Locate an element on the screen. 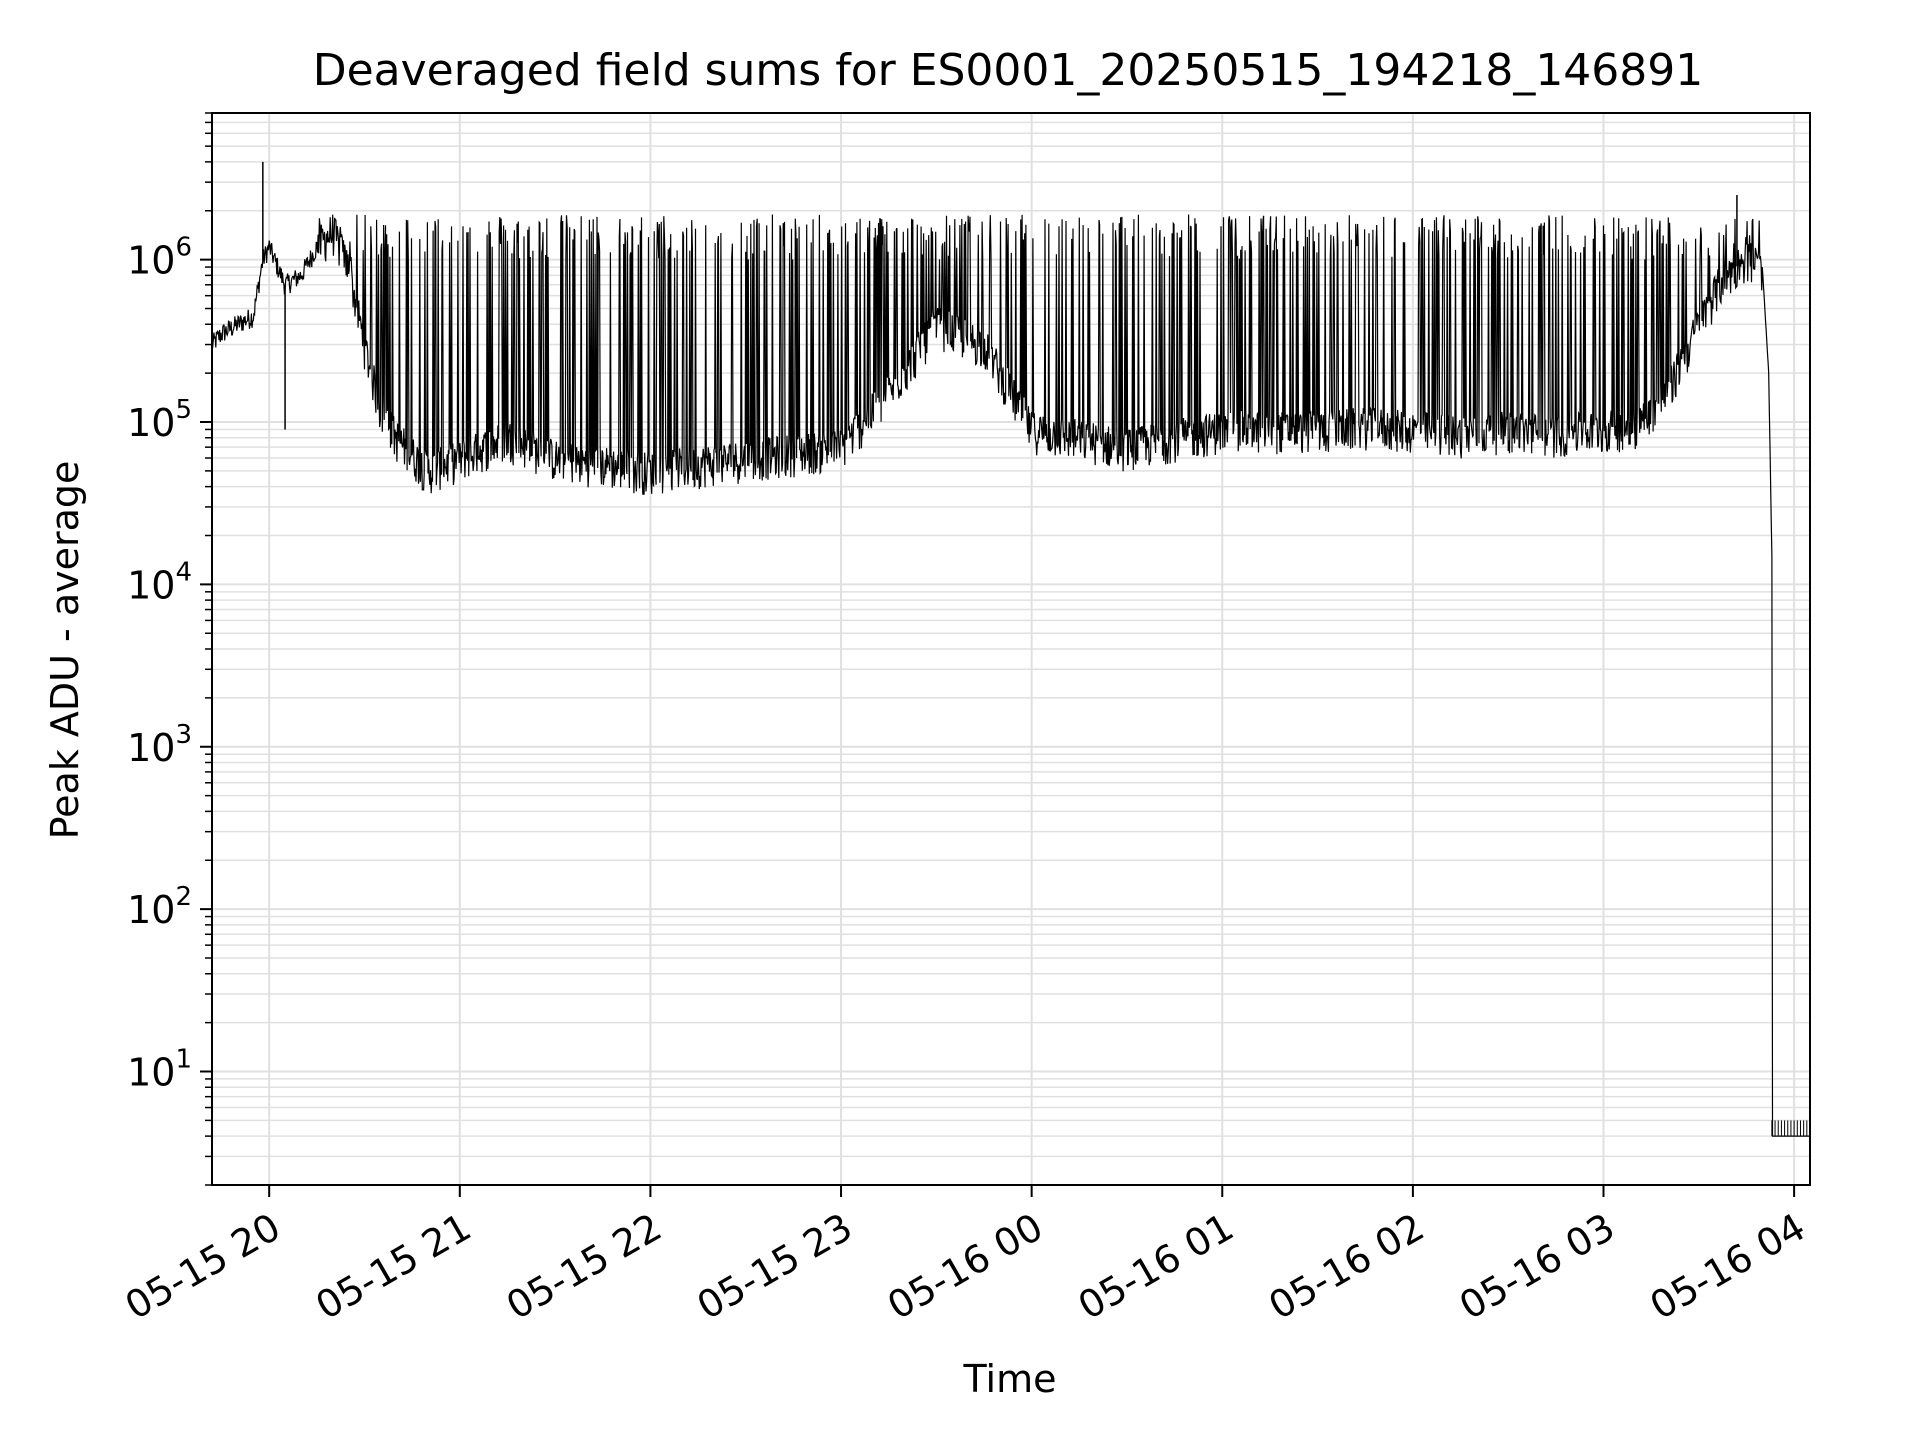 This screenshot has height=1440, width=1920. y-tick-label: 10¹ is located at coordinates (159, 1070).